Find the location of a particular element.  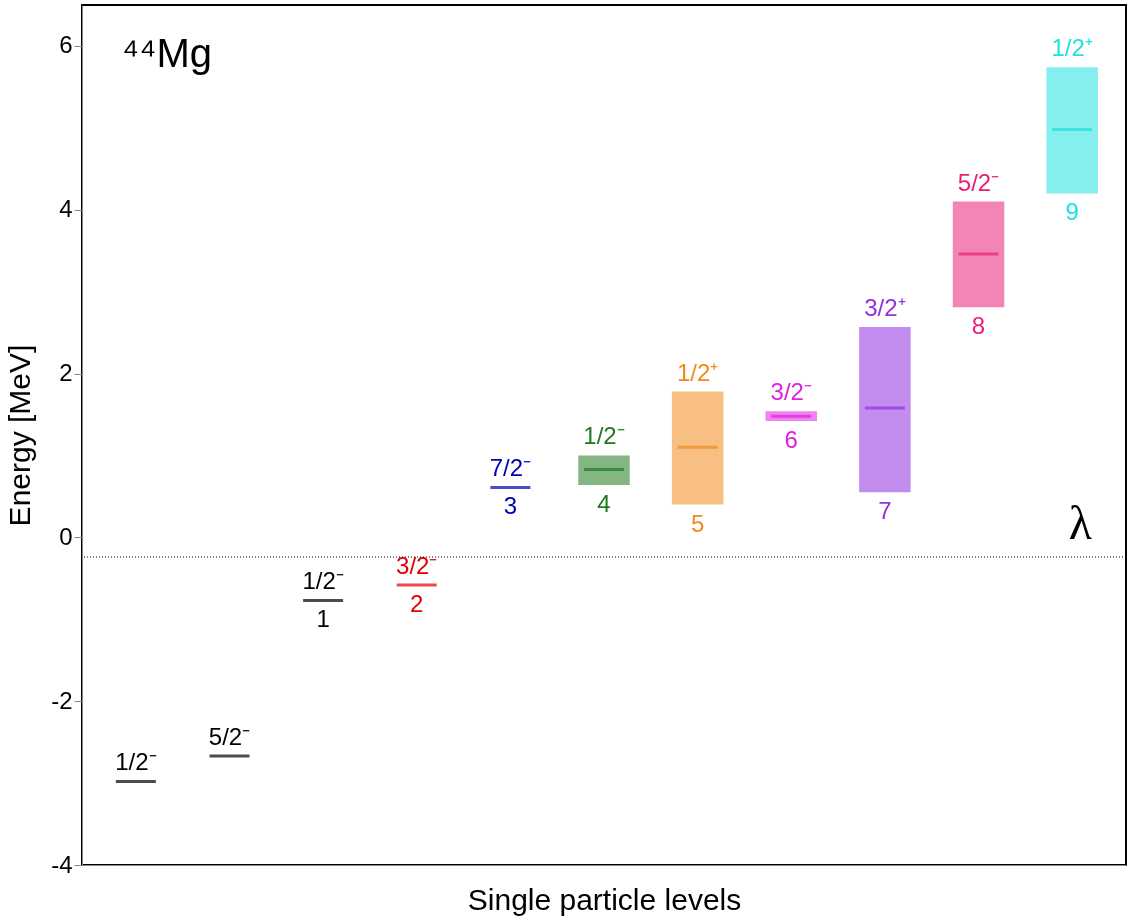

y-axis-title: Energy [MeV] is located at coordinates (20, 435).